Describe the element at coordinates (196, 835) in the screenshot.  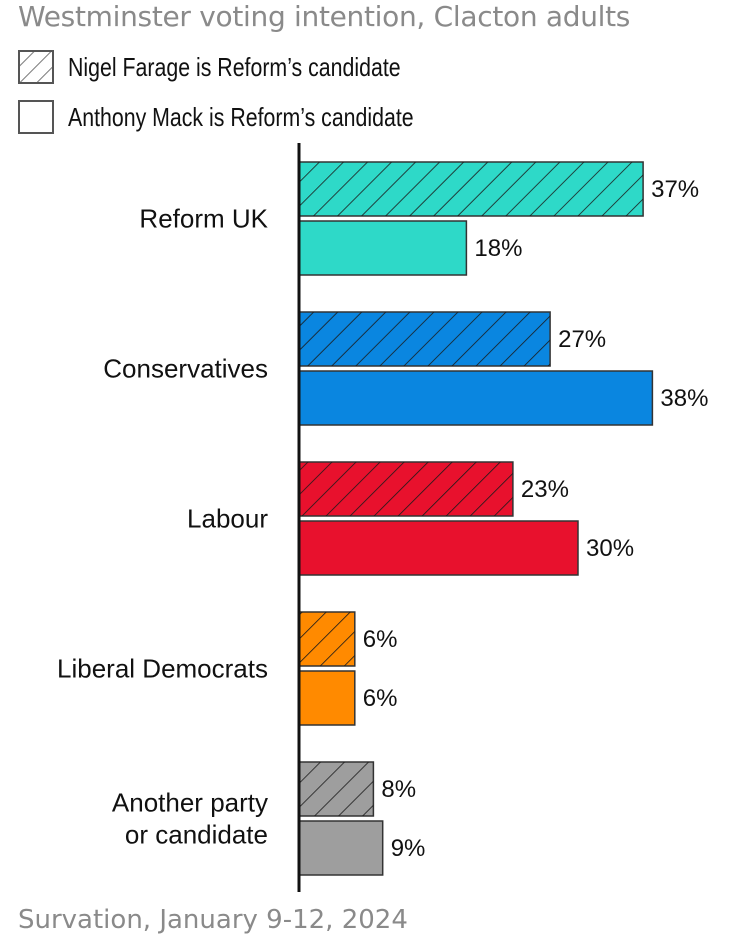
I see `category-label: or candidate` at that location.